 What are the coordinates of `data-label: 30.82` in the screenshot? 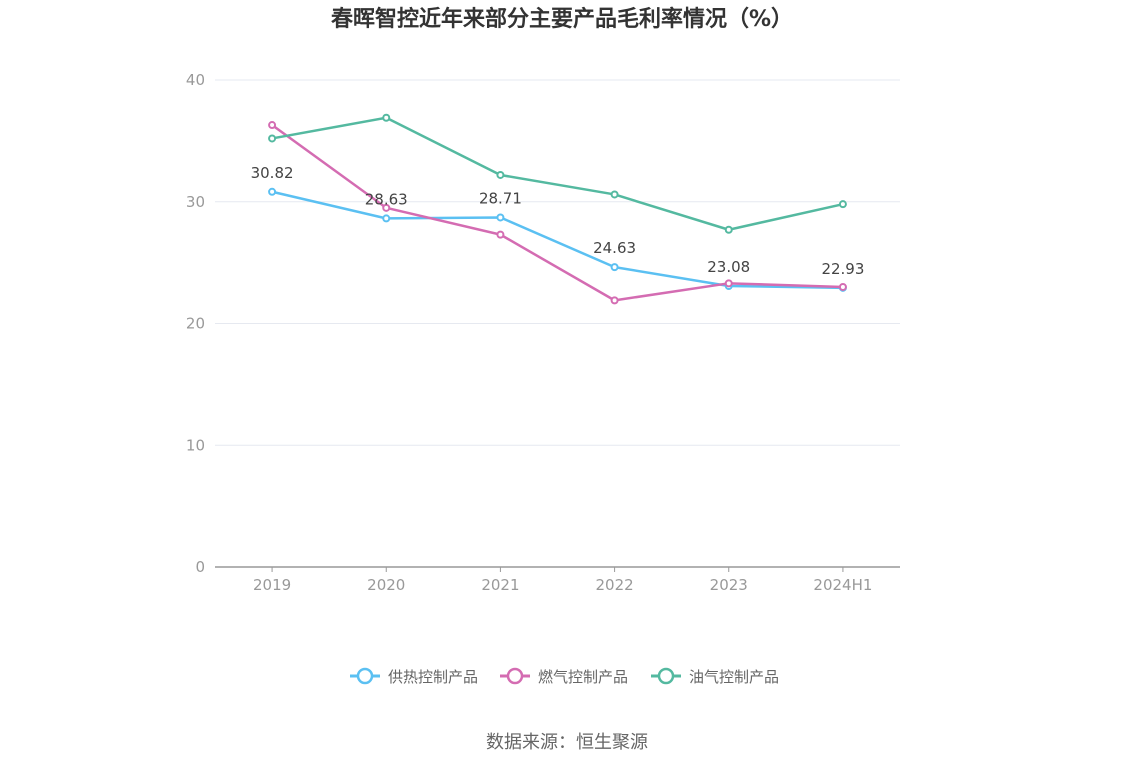 It's located at (272, 173).